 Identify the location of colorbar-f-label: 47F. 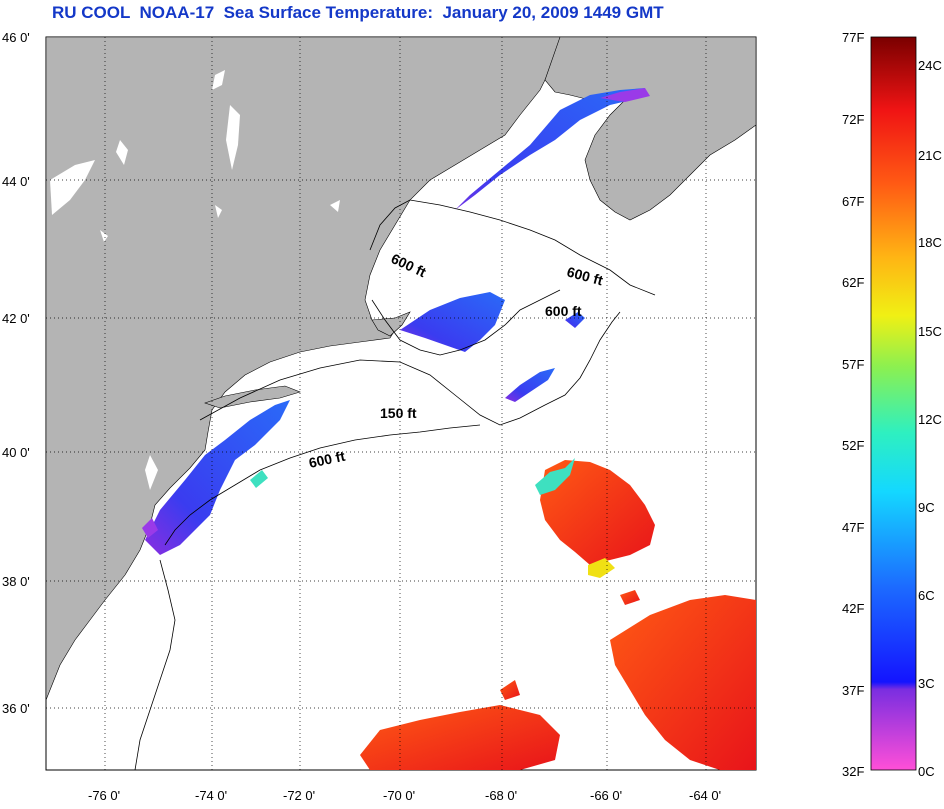
(853, 527).